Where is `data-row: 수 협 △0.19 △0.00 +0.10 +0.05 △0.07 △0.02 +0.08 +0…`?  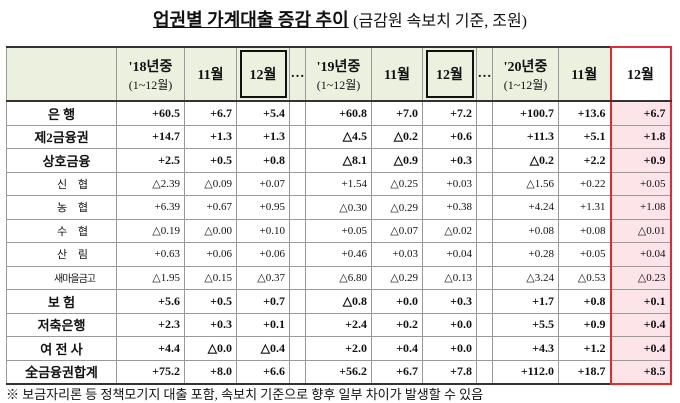 data-row: 수 협 △0.19 △0.00 +0.10 +0.05 △0.07 △0.02 +0.08 +0… is located at coordinates (339, 230).